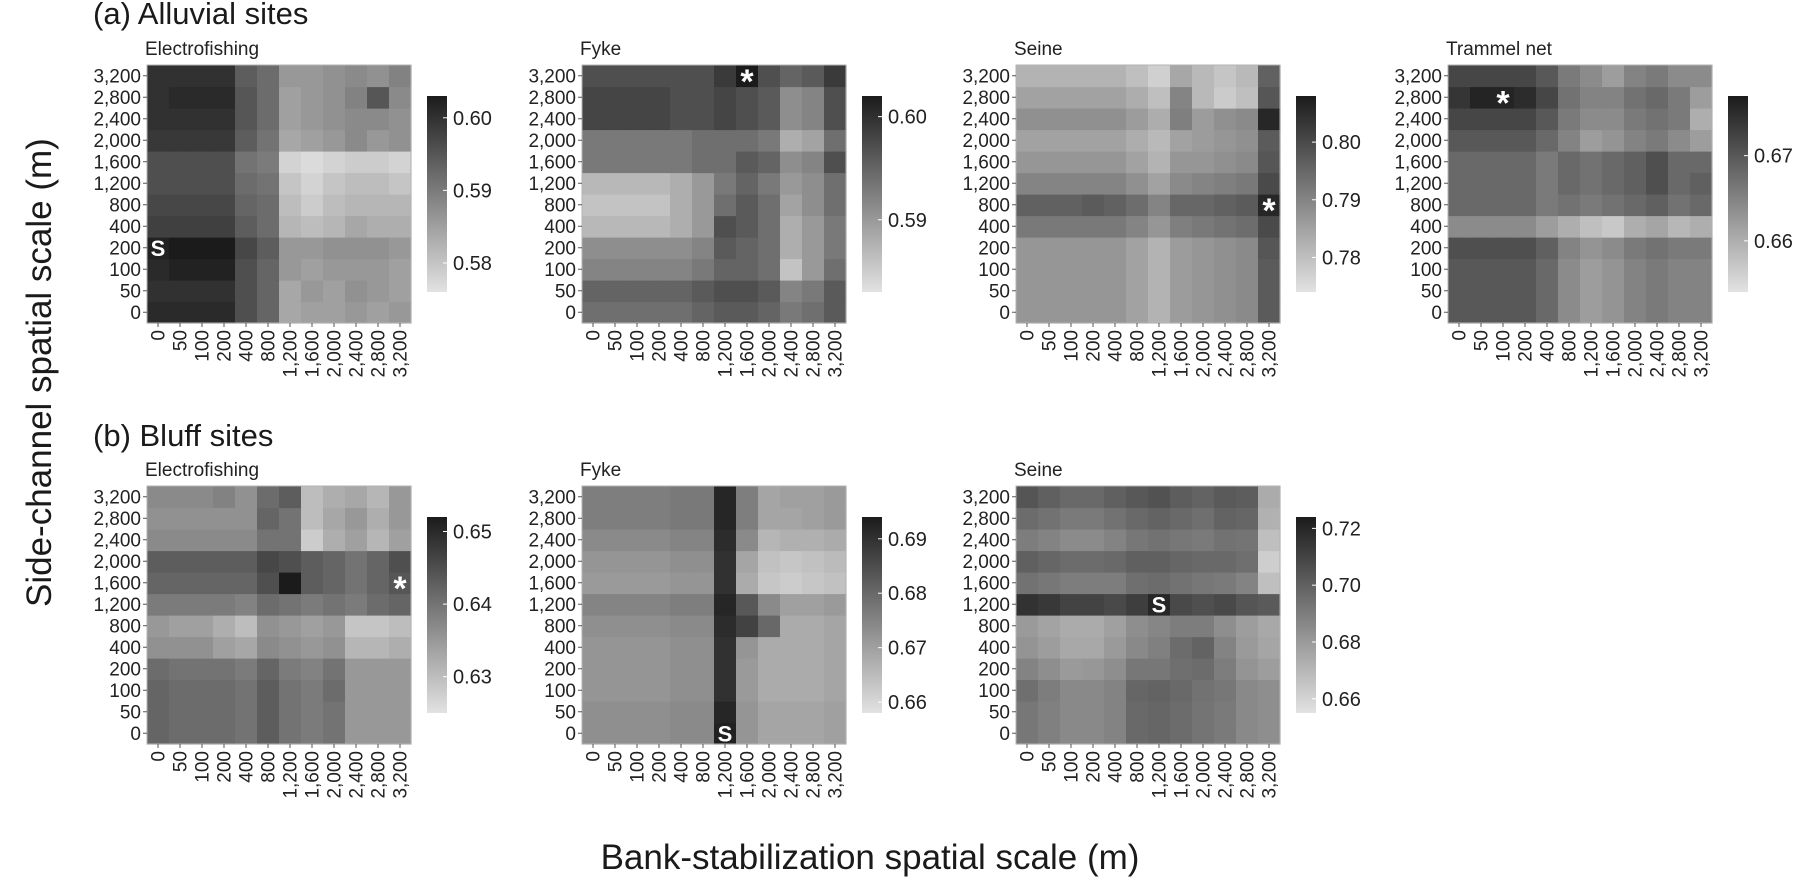 The width and height of the screenshot is (1800, 881). I want to click on x-tick-label: 100, so click(1072, 767).